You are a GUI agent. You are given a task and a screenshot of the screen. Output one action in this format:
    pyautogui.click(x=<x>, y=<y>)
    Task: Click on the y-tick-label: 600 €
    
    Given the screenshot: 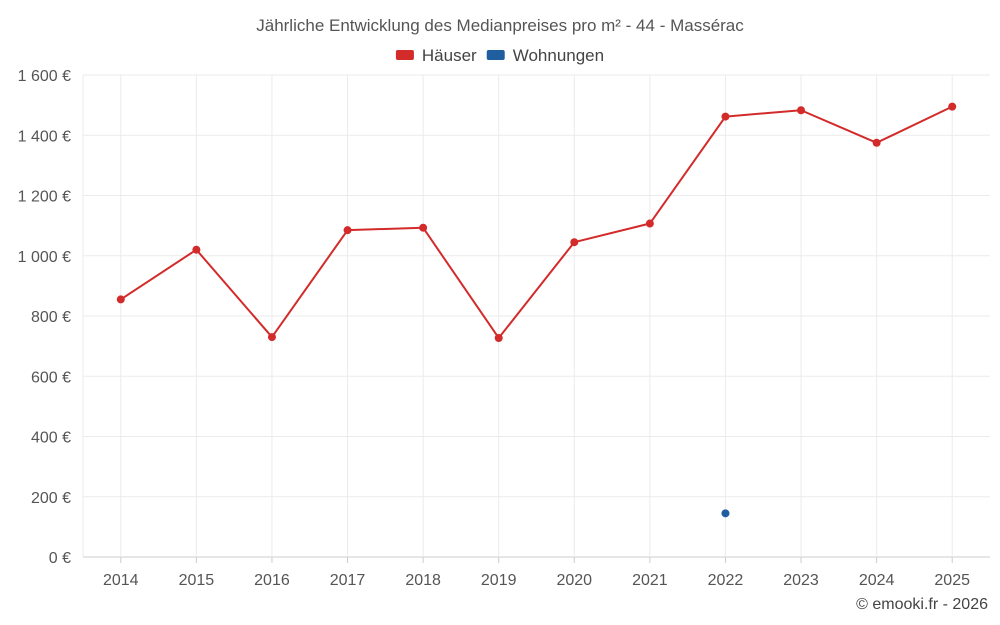 What is the action you would take?
    pyautogui.click(x=51, y=377)
    